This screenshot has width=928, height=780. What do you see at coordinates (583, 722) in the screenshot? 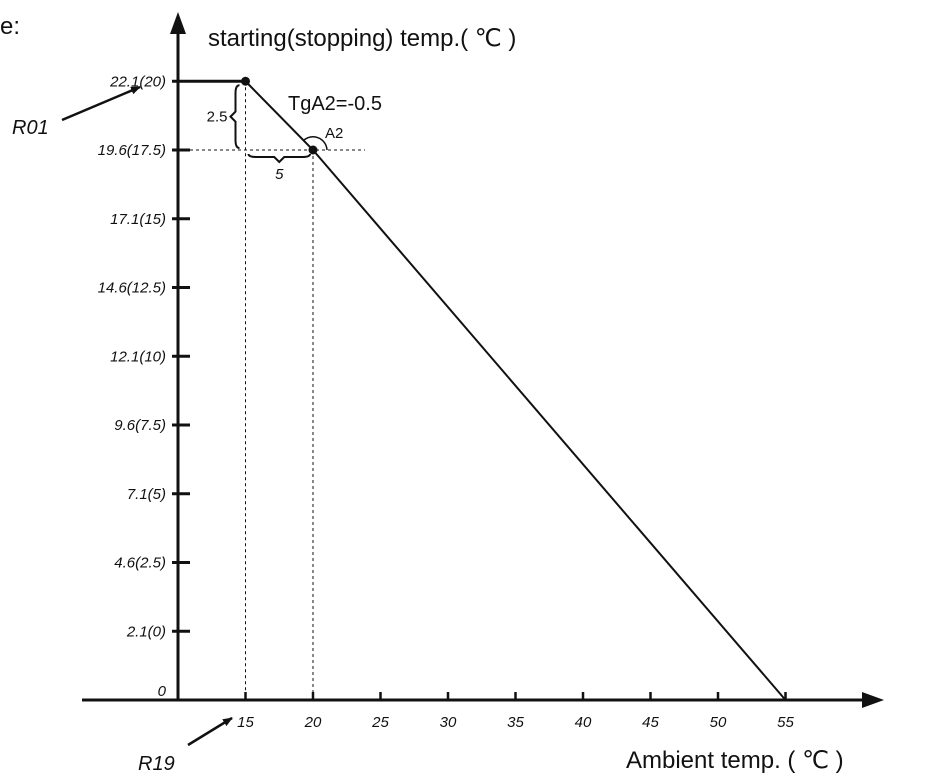
I see `x-tick-label: 40` at bounding box center [583, 722].